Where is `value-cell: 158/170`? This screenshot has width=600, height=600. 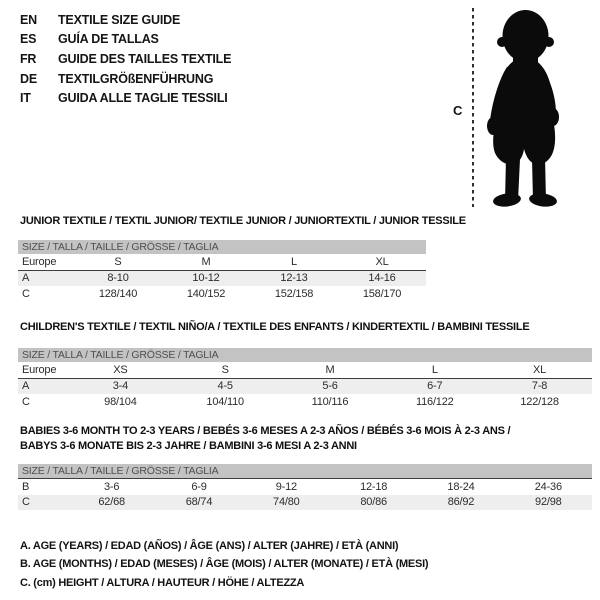
value-cell: 158/170 is located at coordinates (382, 293).